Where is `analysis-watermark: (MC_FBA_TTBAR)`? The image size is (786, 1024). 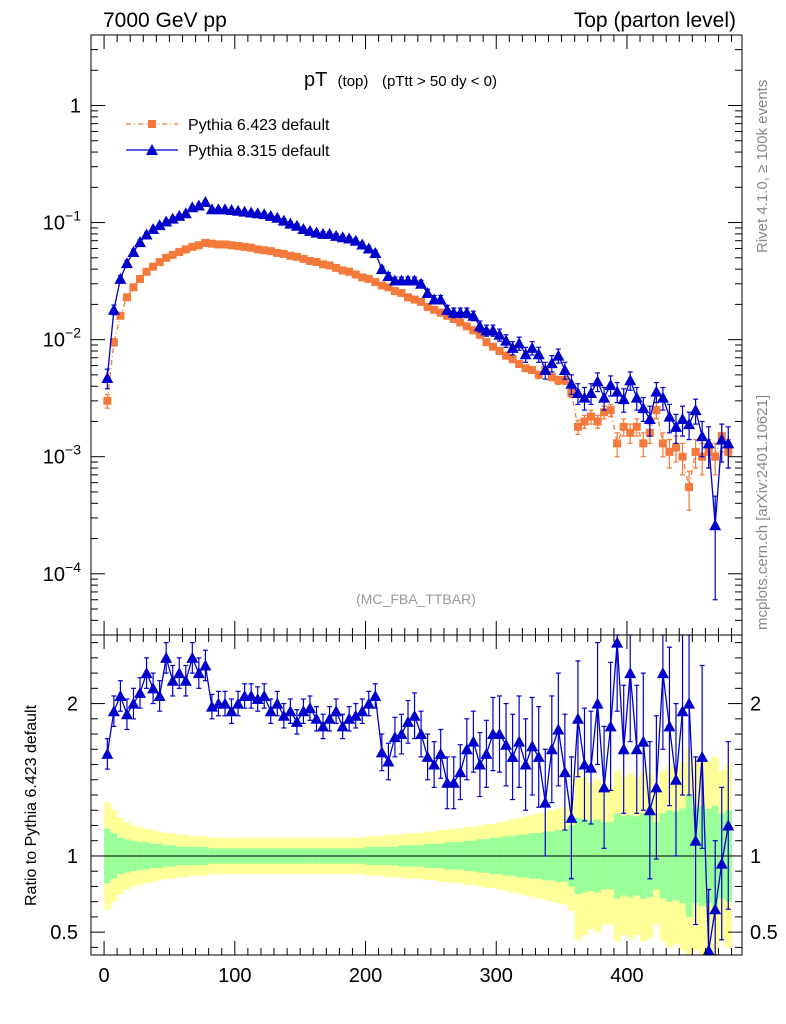
analysis-watermark: (MC_FBA_TTBAR) is located at coordinates (416, 599).